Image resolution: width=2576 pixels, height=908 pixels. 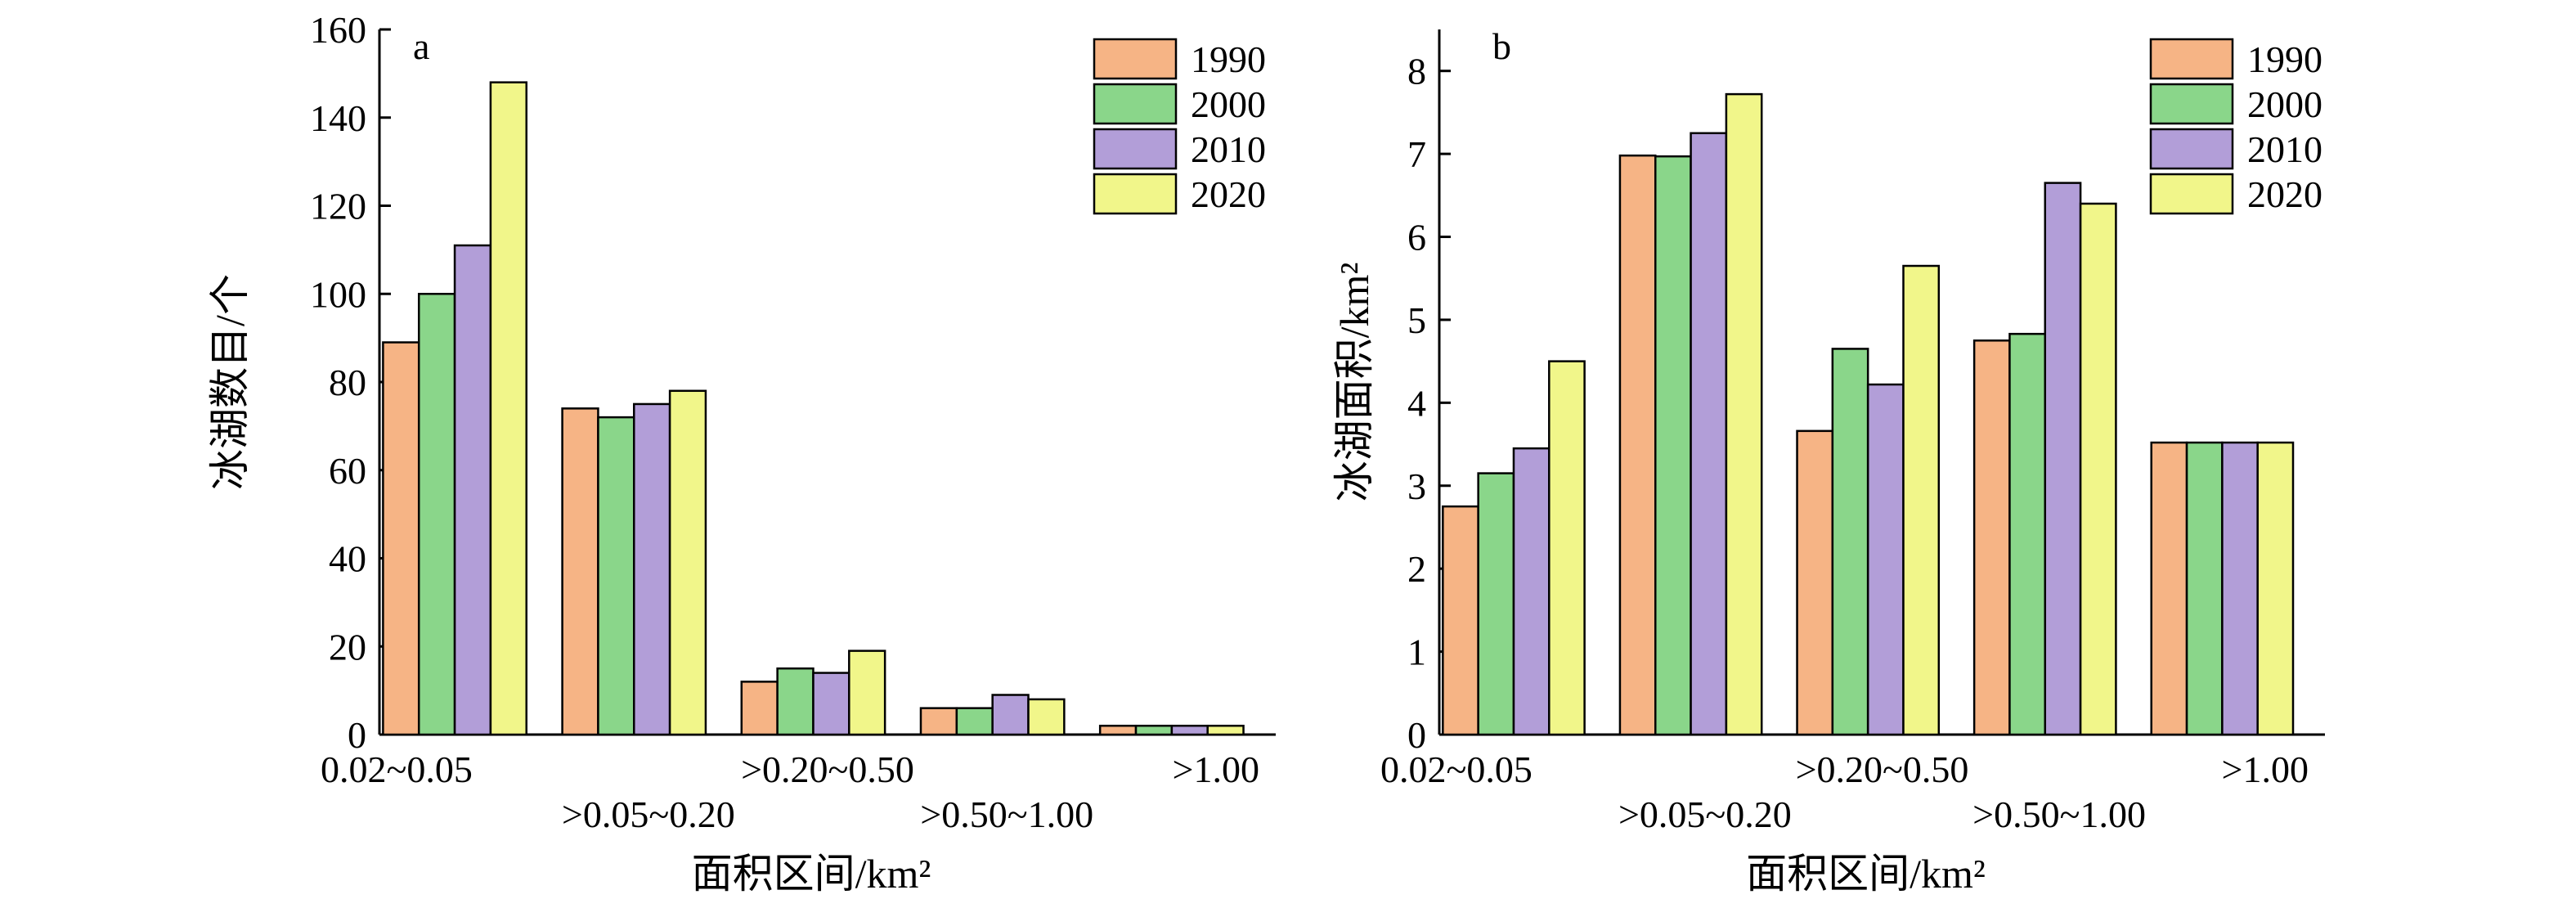 What do you see at coordinates (1416, 237) in the screenshot?
I see `y-tick-label: 6` at bounding box center [1416, 237].